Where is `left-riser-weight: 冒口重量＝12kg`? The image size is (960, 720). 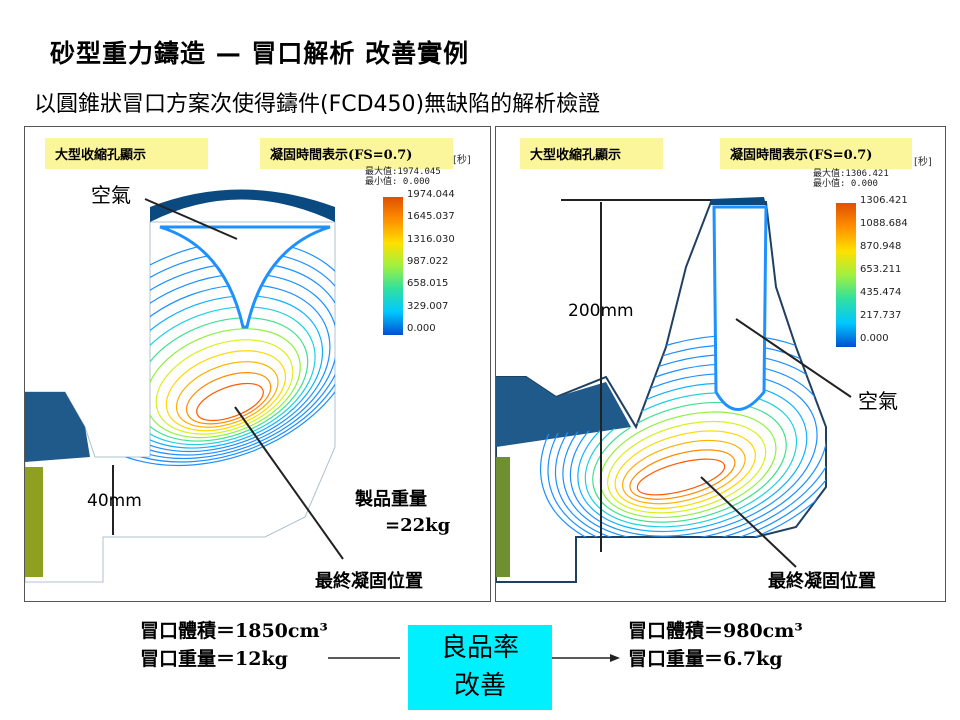
left-riser-weight: 冒口重量＝12kg is located at coordinates (214, 659).